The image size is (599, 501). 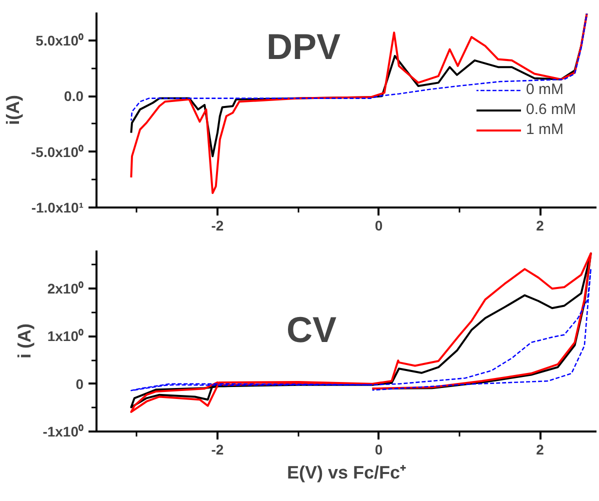 I want to click on chart-title: DPV, so click(x=303, y=47).